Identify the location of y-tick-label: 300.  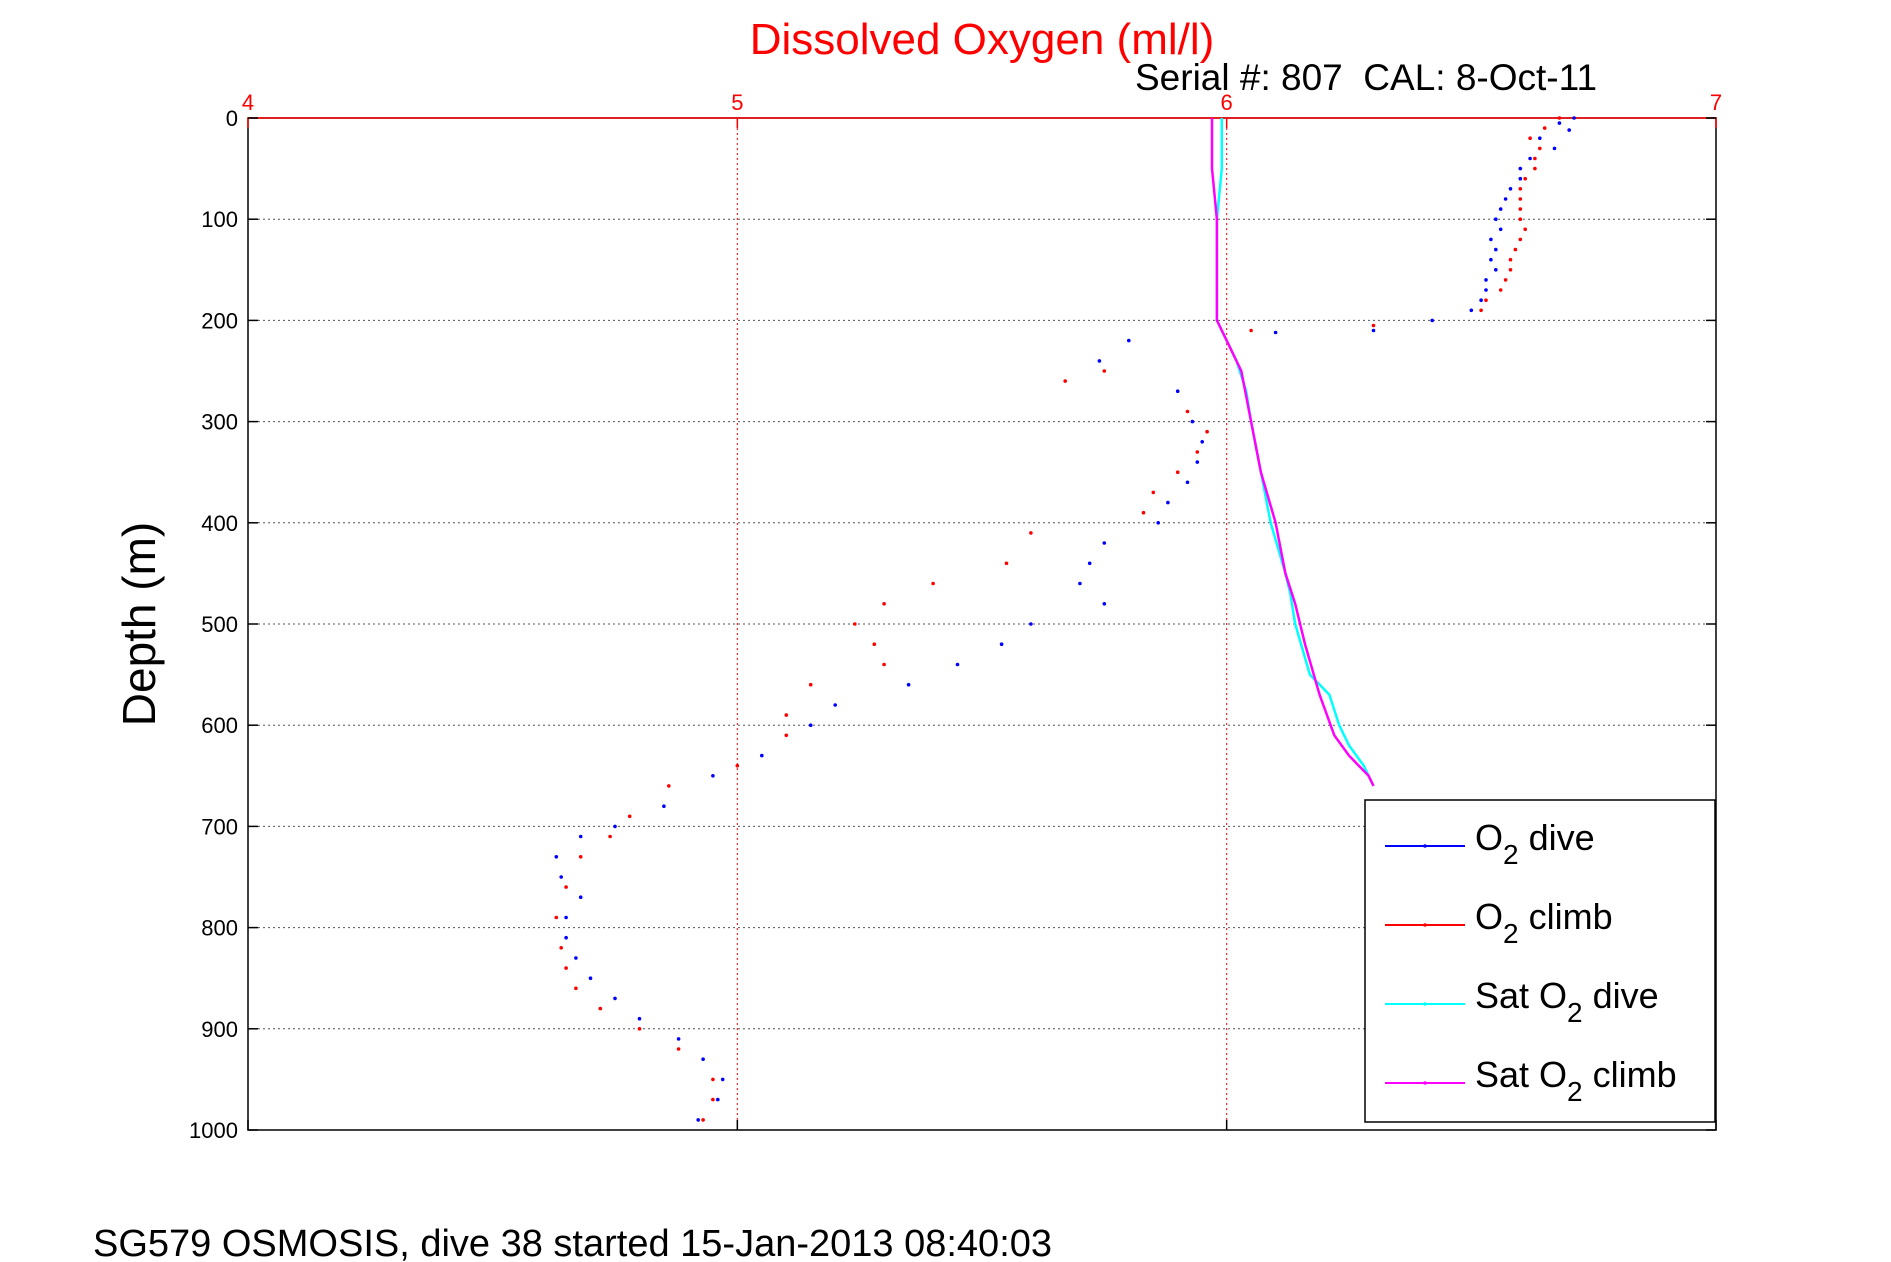
(219, 422).